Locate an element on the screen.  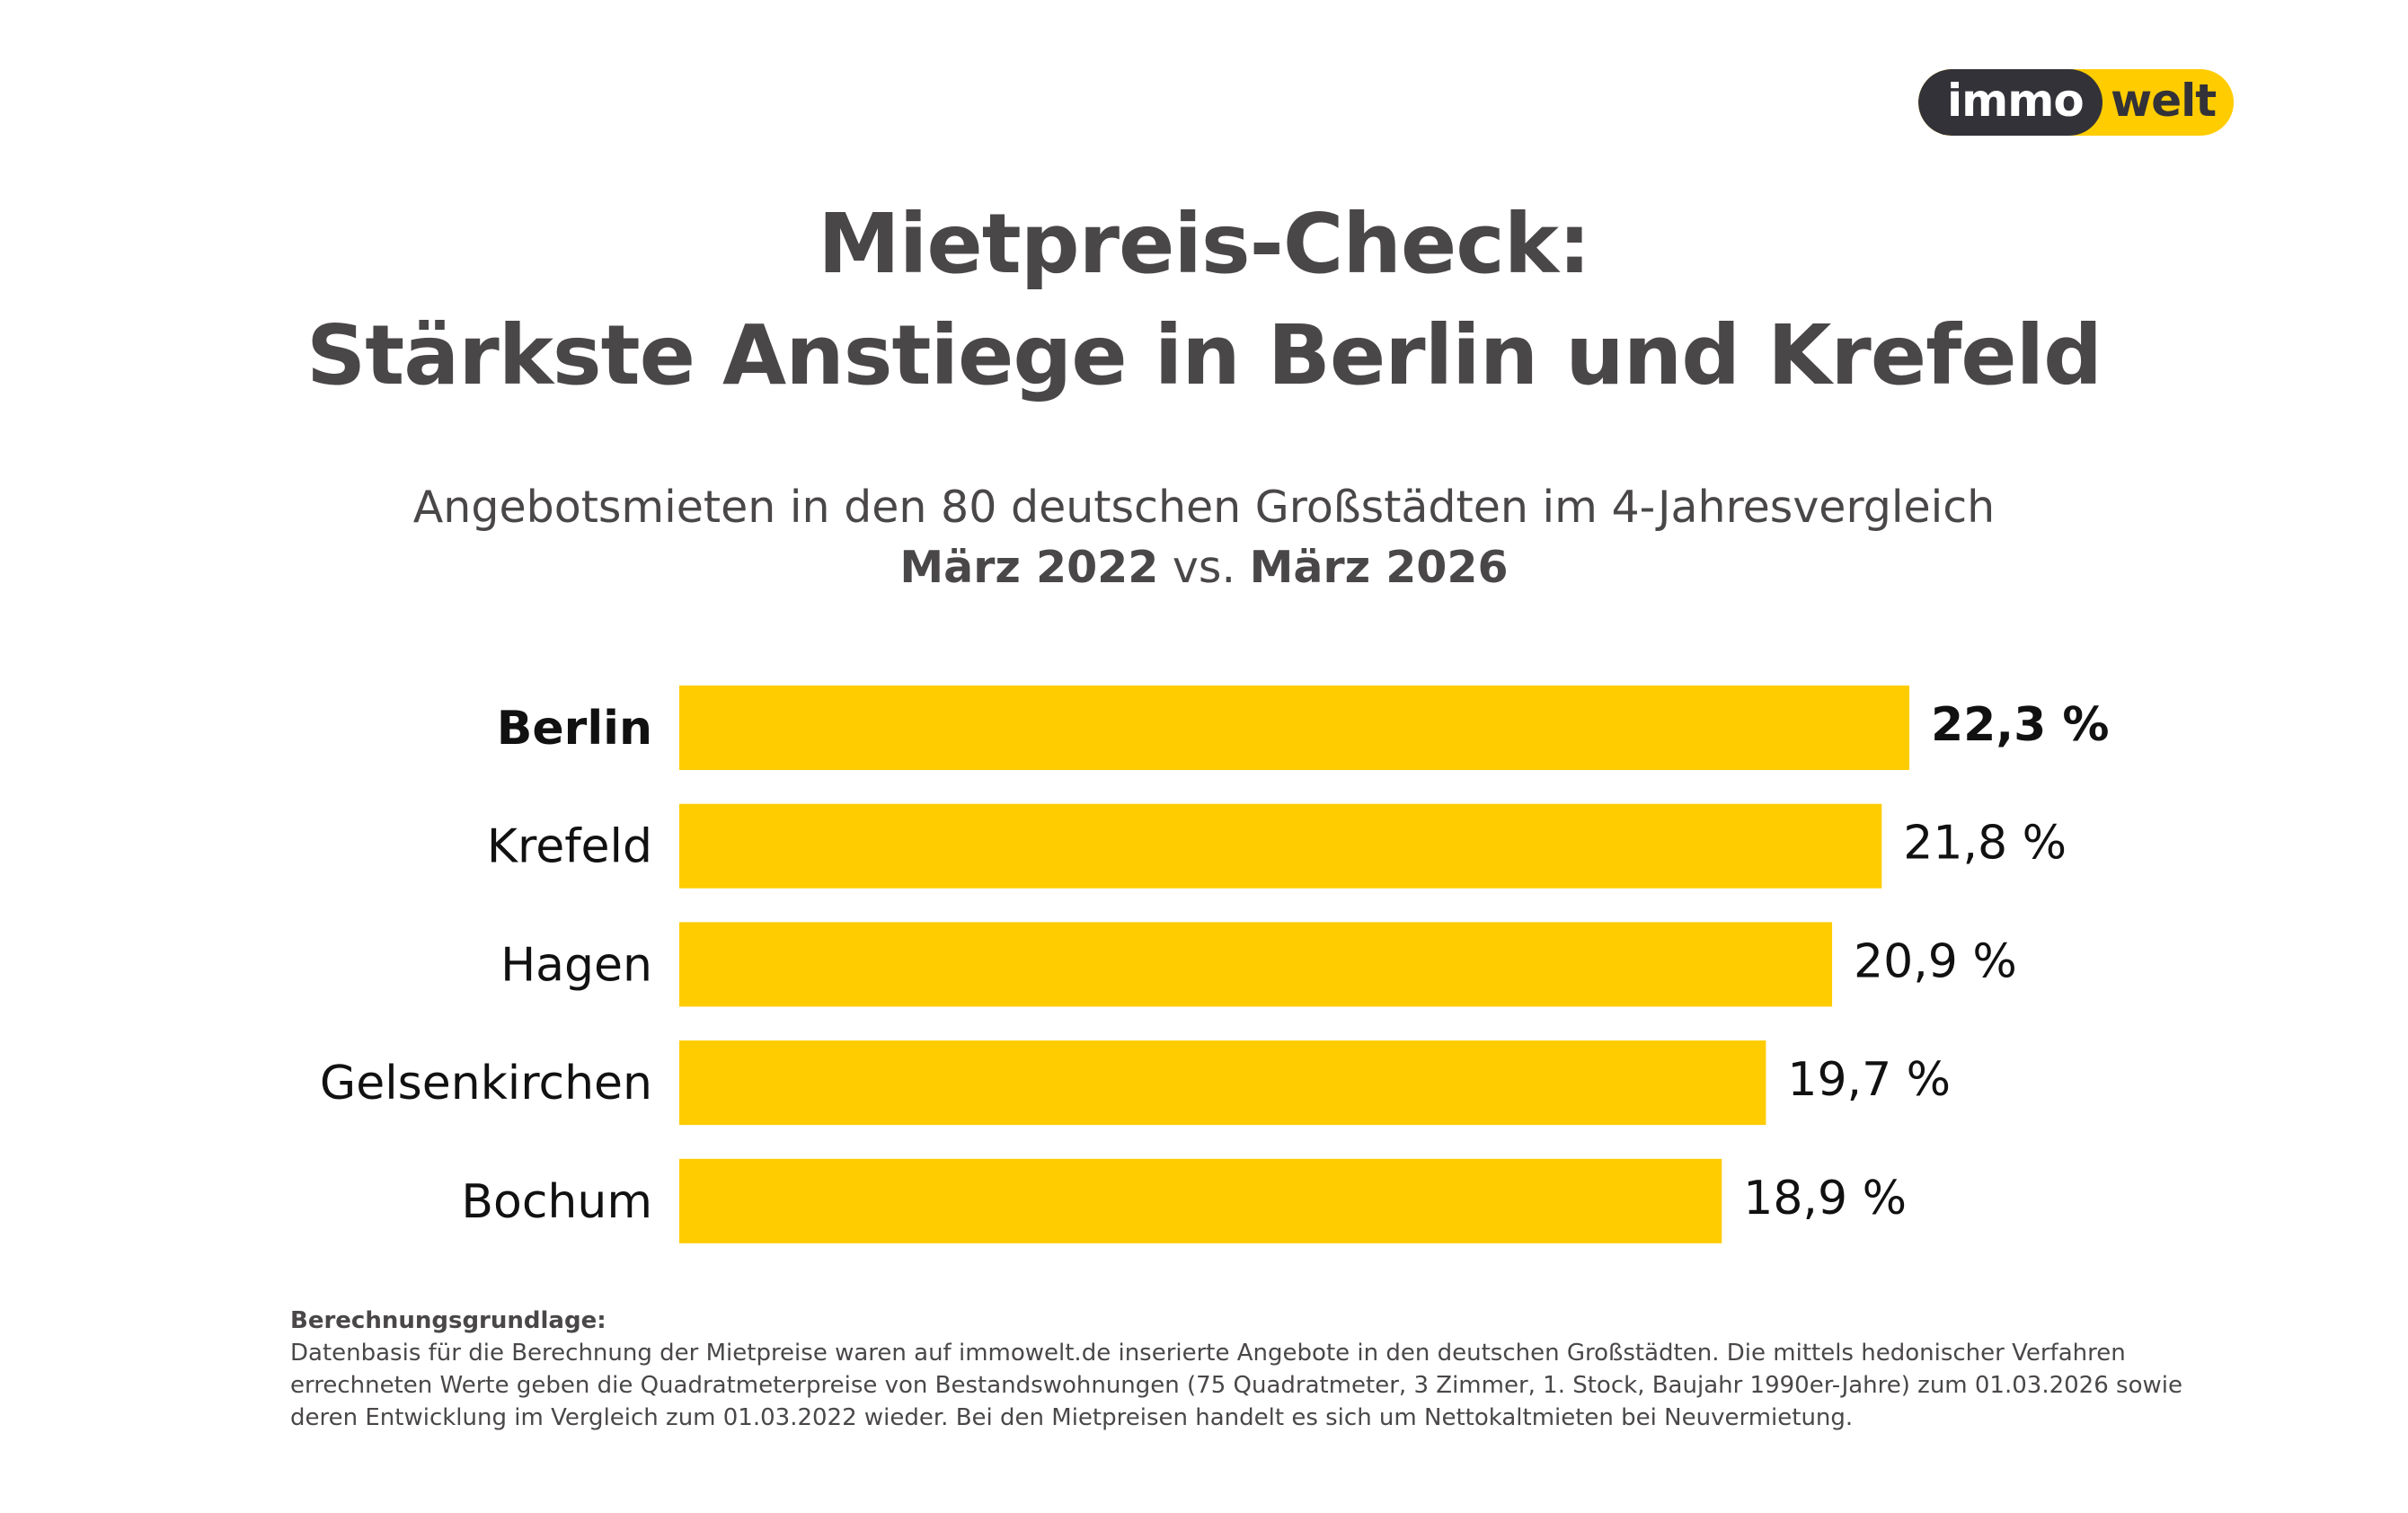
bar-berlin is located at coordinates (1294, 728).